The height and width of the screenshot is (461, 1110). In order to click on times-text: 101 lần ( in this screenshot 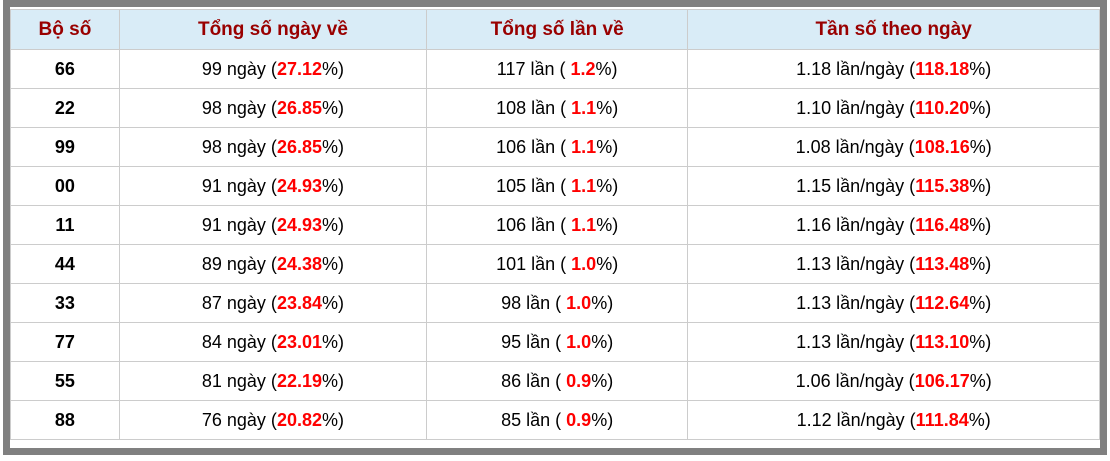, I will do `click(534, 263)`.